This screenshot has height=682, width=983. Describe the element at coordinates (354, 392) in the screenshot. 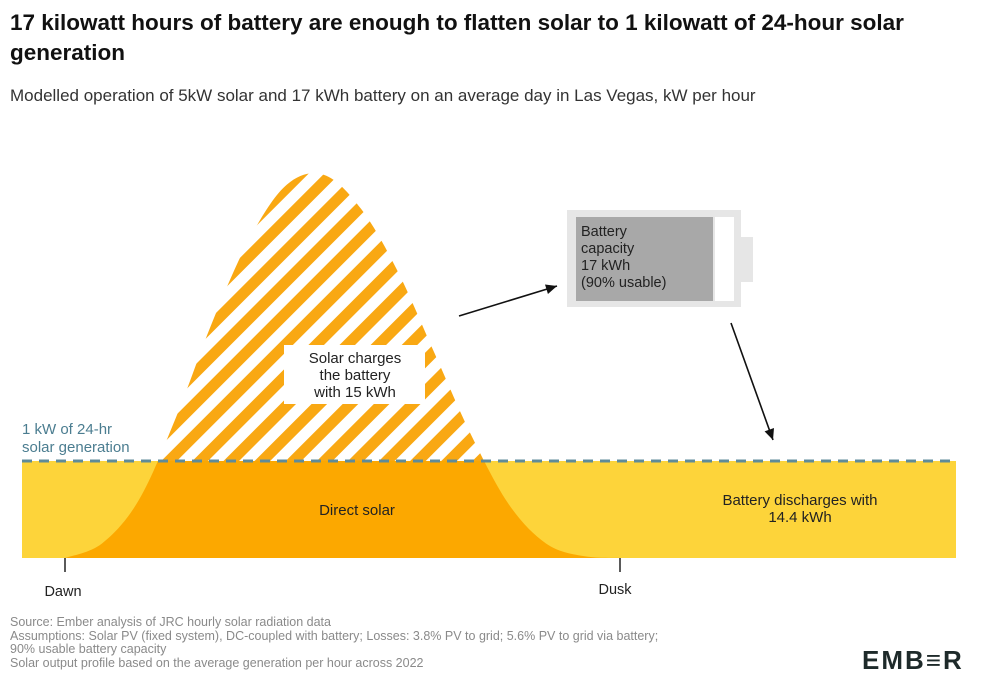

I see `charge-label-line-2: with 15 kWh` at that location.